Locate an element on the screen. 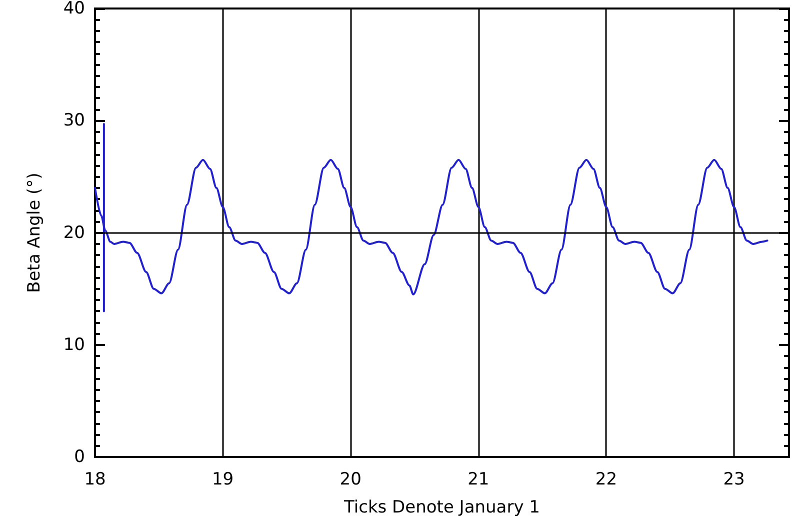 This screenshot has height=525, width=798. y-tick-label: 20 is located at coordinates (74, 232).